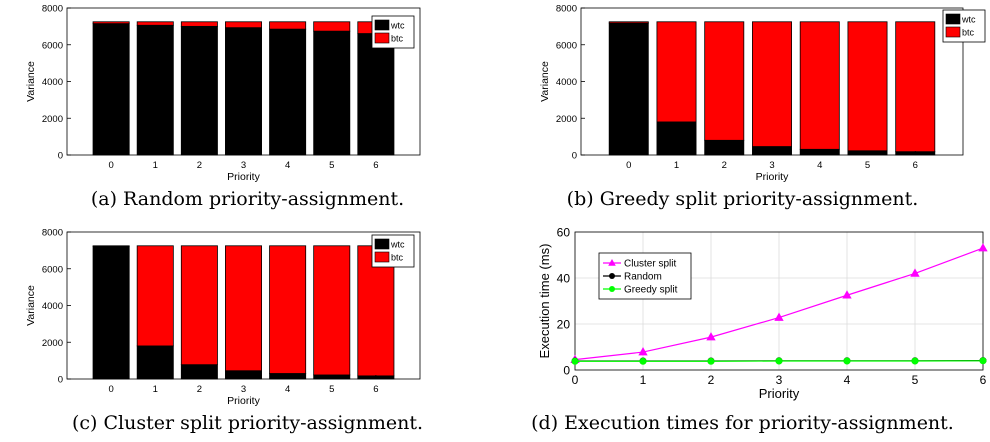 This screenshot has width=990, height=442. Describe the element at coordinates (247, 423) in the screenshot. I see `caption-c: (c) Cluster split priority-assignment.` at that location.